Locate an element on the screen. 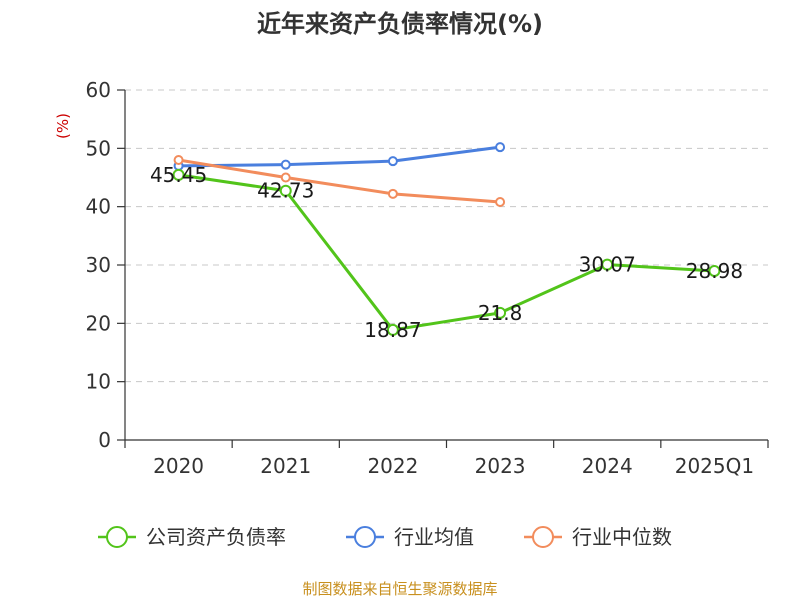 The image size is (800, 600). source-note: 制图数据来自恒生聚源数据库 is located at coordinates (399, 589).